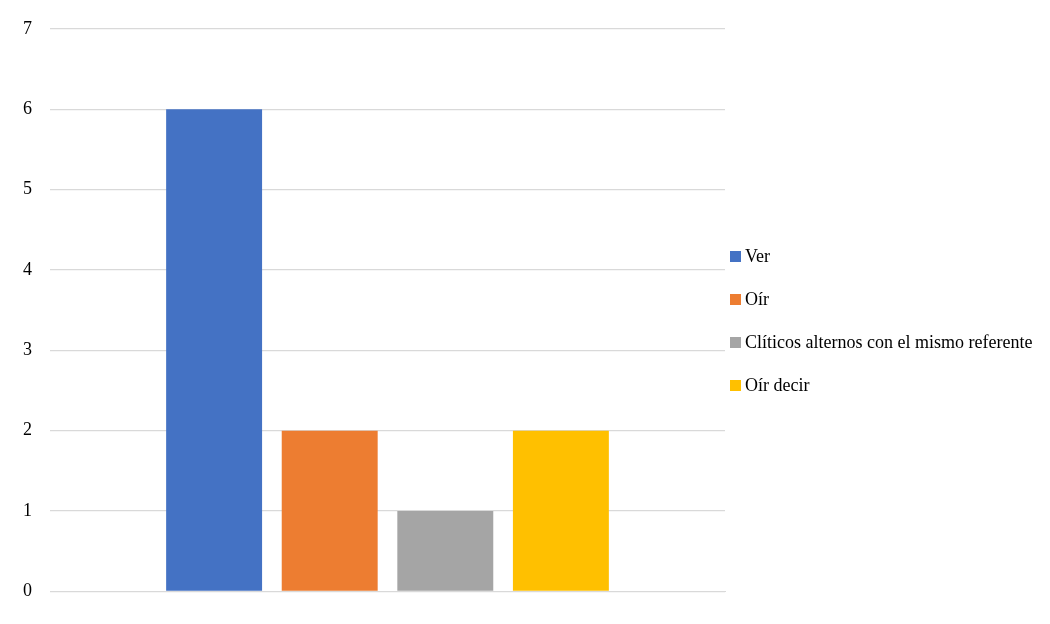 The width and height of the screenshot is (1050, 624). Describe the element at coordinates (27, 509) in the screenshot. I see `y-tick-label: 1` at that location.